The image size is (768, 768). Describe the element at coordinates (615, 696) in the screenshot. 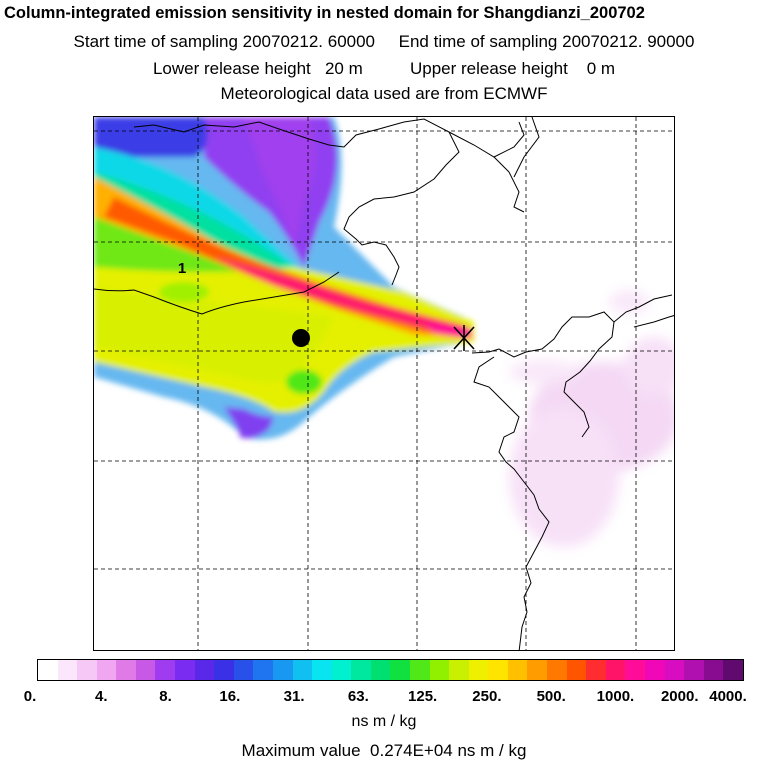

I see `colorbar-tick-label: 1000.` at that location.